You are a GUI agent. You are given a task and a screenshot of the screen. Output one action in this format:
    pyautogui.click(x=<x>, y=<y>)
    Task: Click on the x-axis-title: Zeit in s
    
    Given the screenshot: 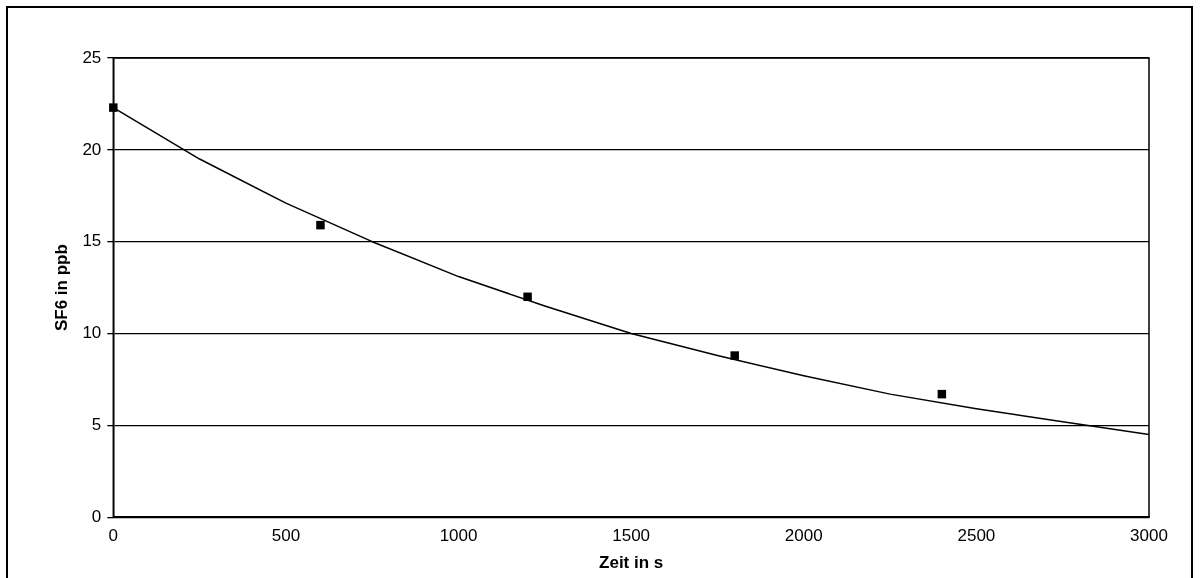 What is the action you would take?
    pyautogui.click(x=631, y=563)
    